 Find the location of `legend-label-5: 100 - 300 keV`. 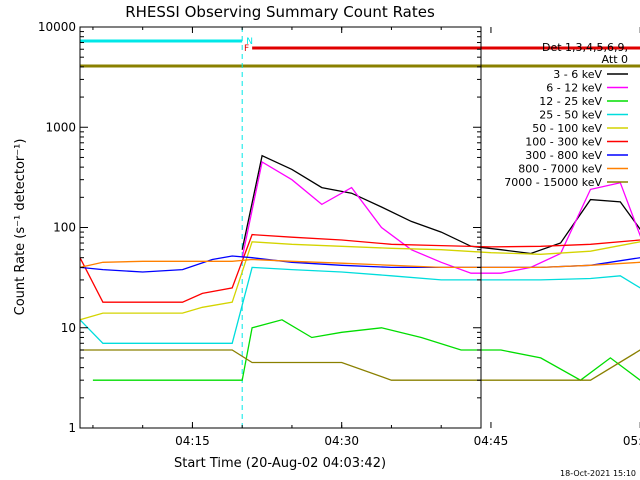

legend-label-5: 100 - 300 keV is located at coordinates (563, 142).